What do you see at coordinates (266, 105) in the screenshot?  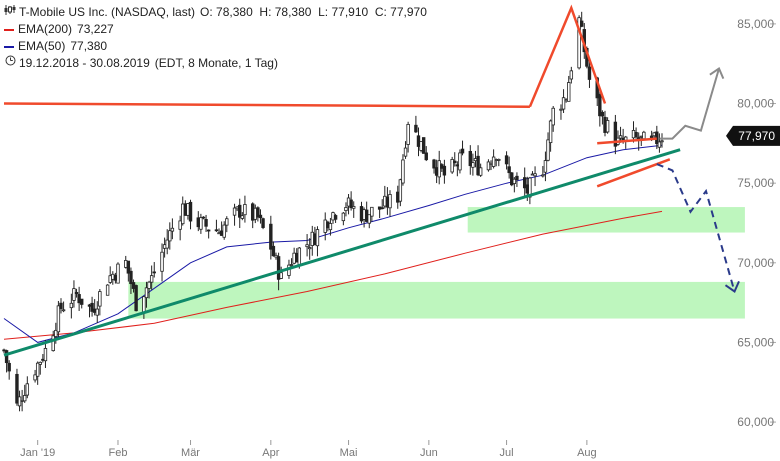 I see `resistance-line` at bounding box center [266, 105].